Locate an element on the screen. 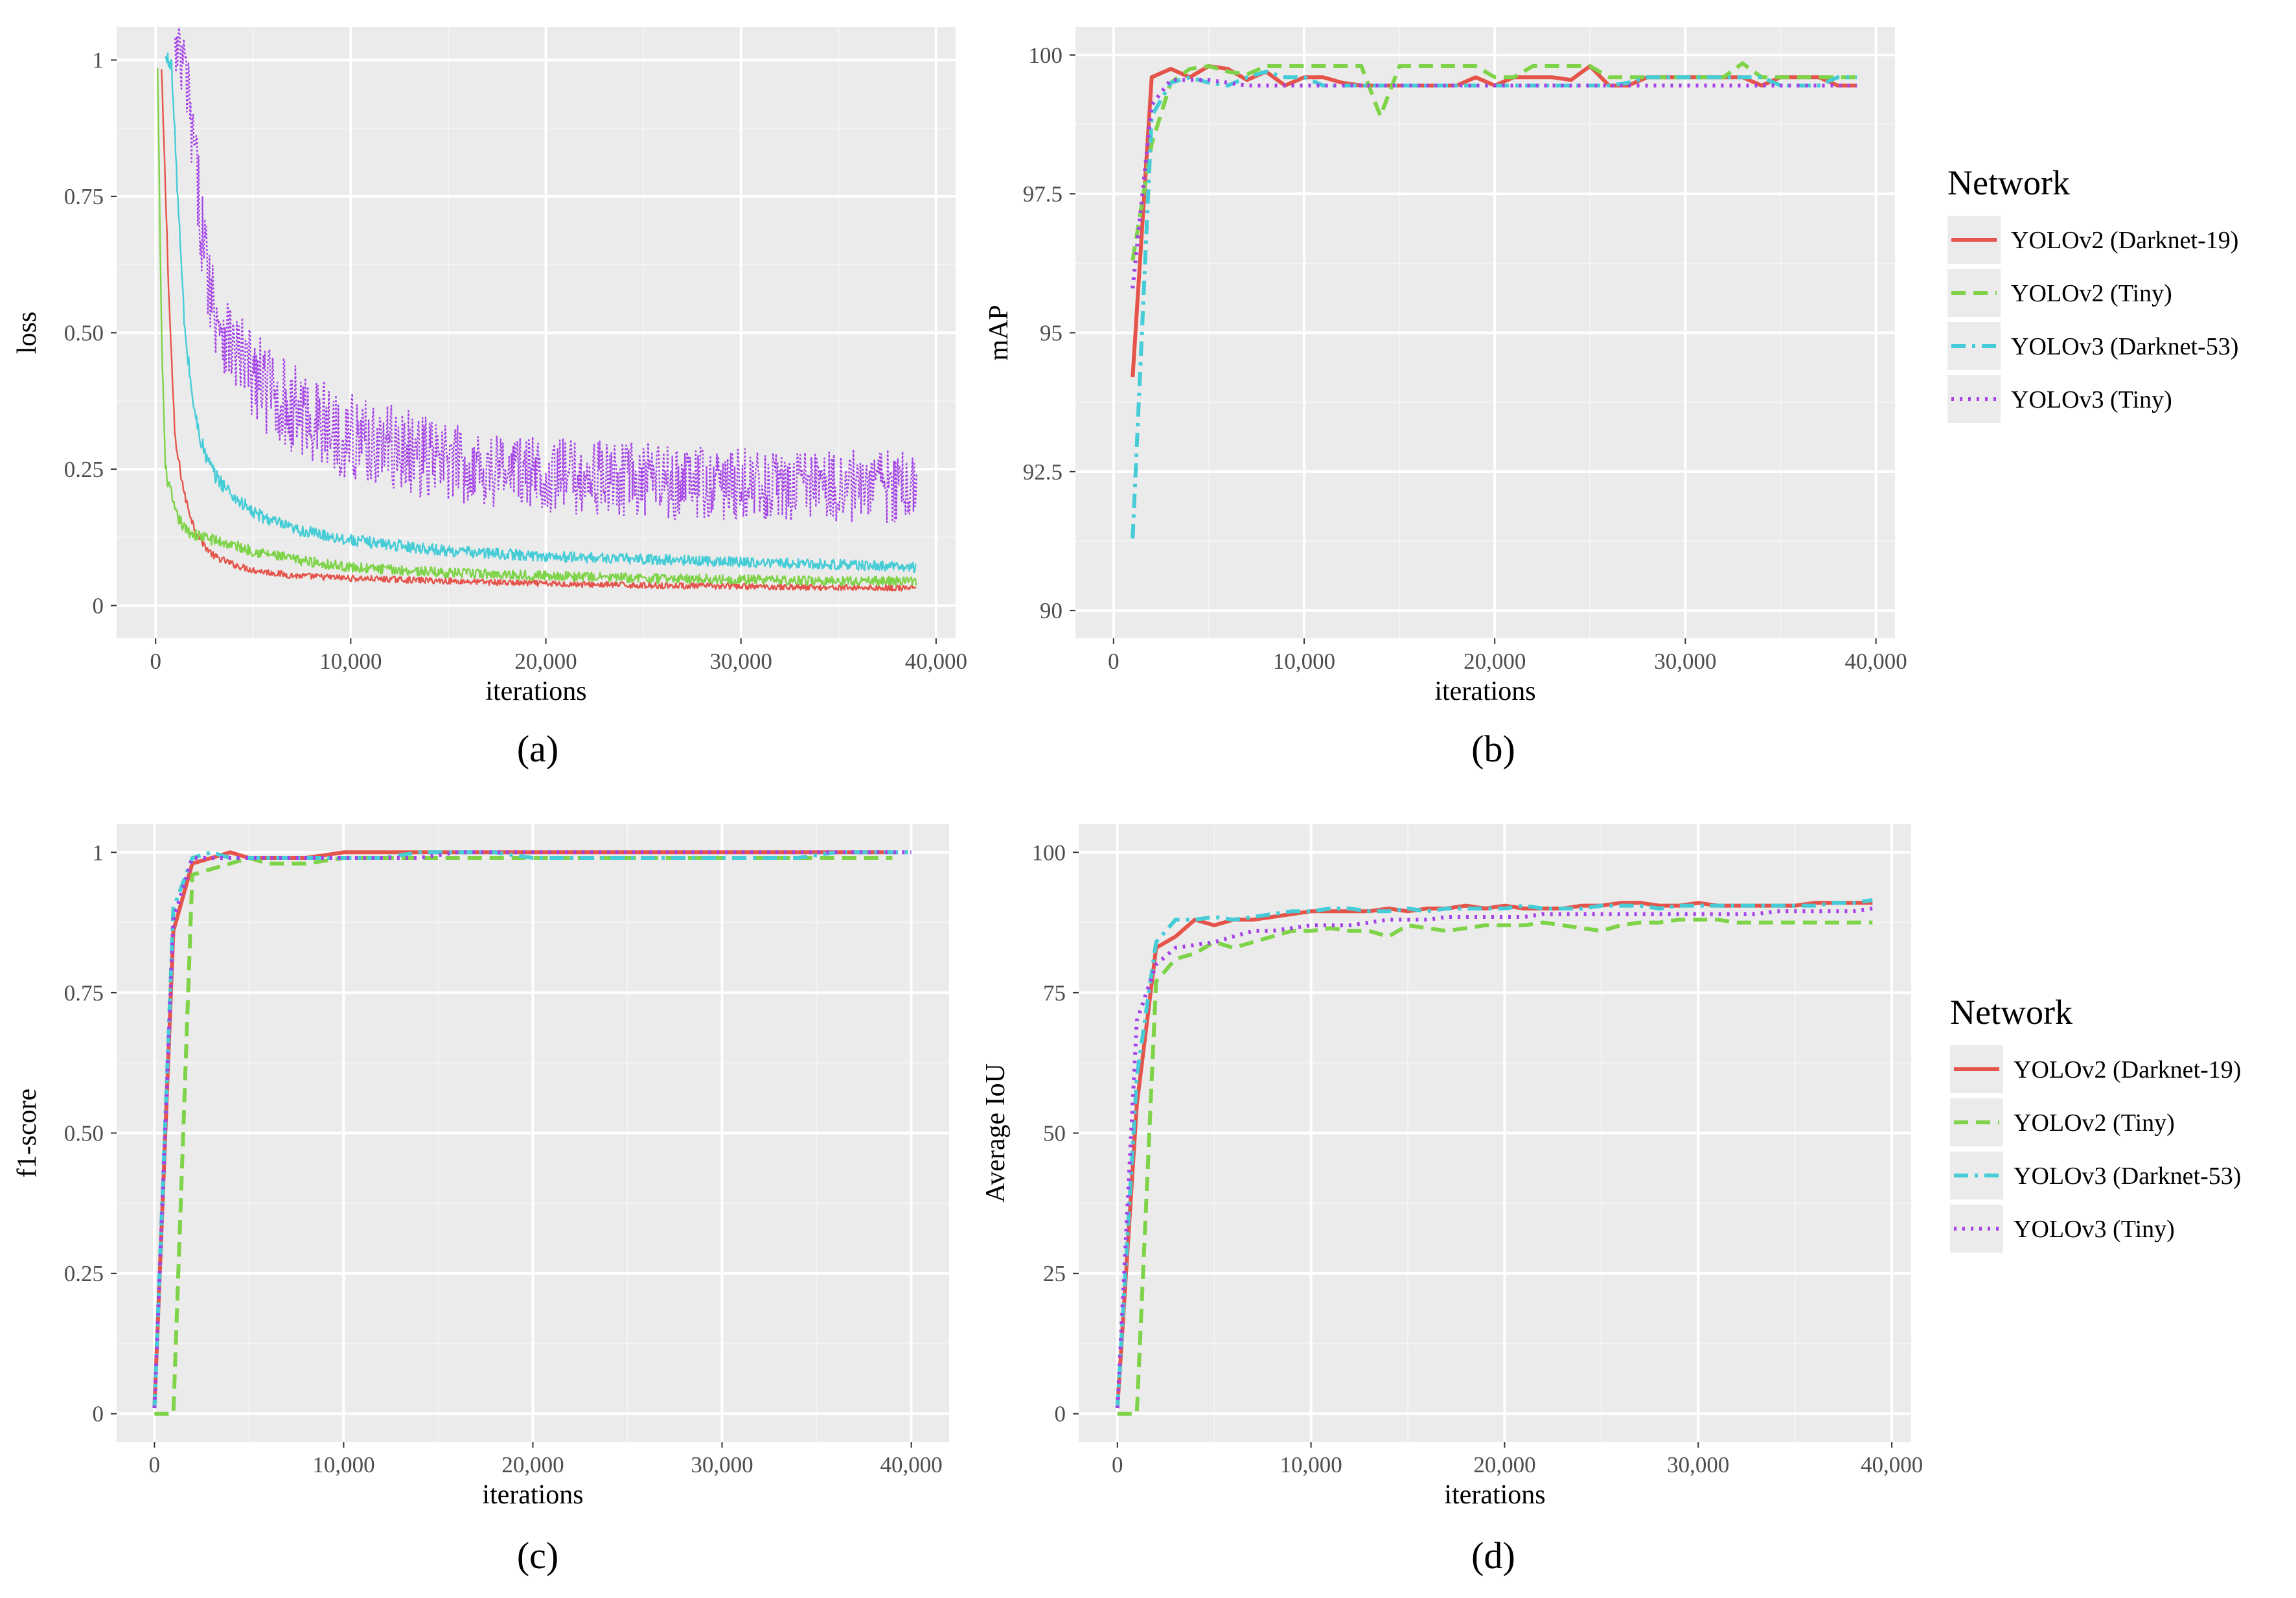 This screenshot has width=2296, height=1598. panel-caption: (c) is located at coordinates (537, 1555).